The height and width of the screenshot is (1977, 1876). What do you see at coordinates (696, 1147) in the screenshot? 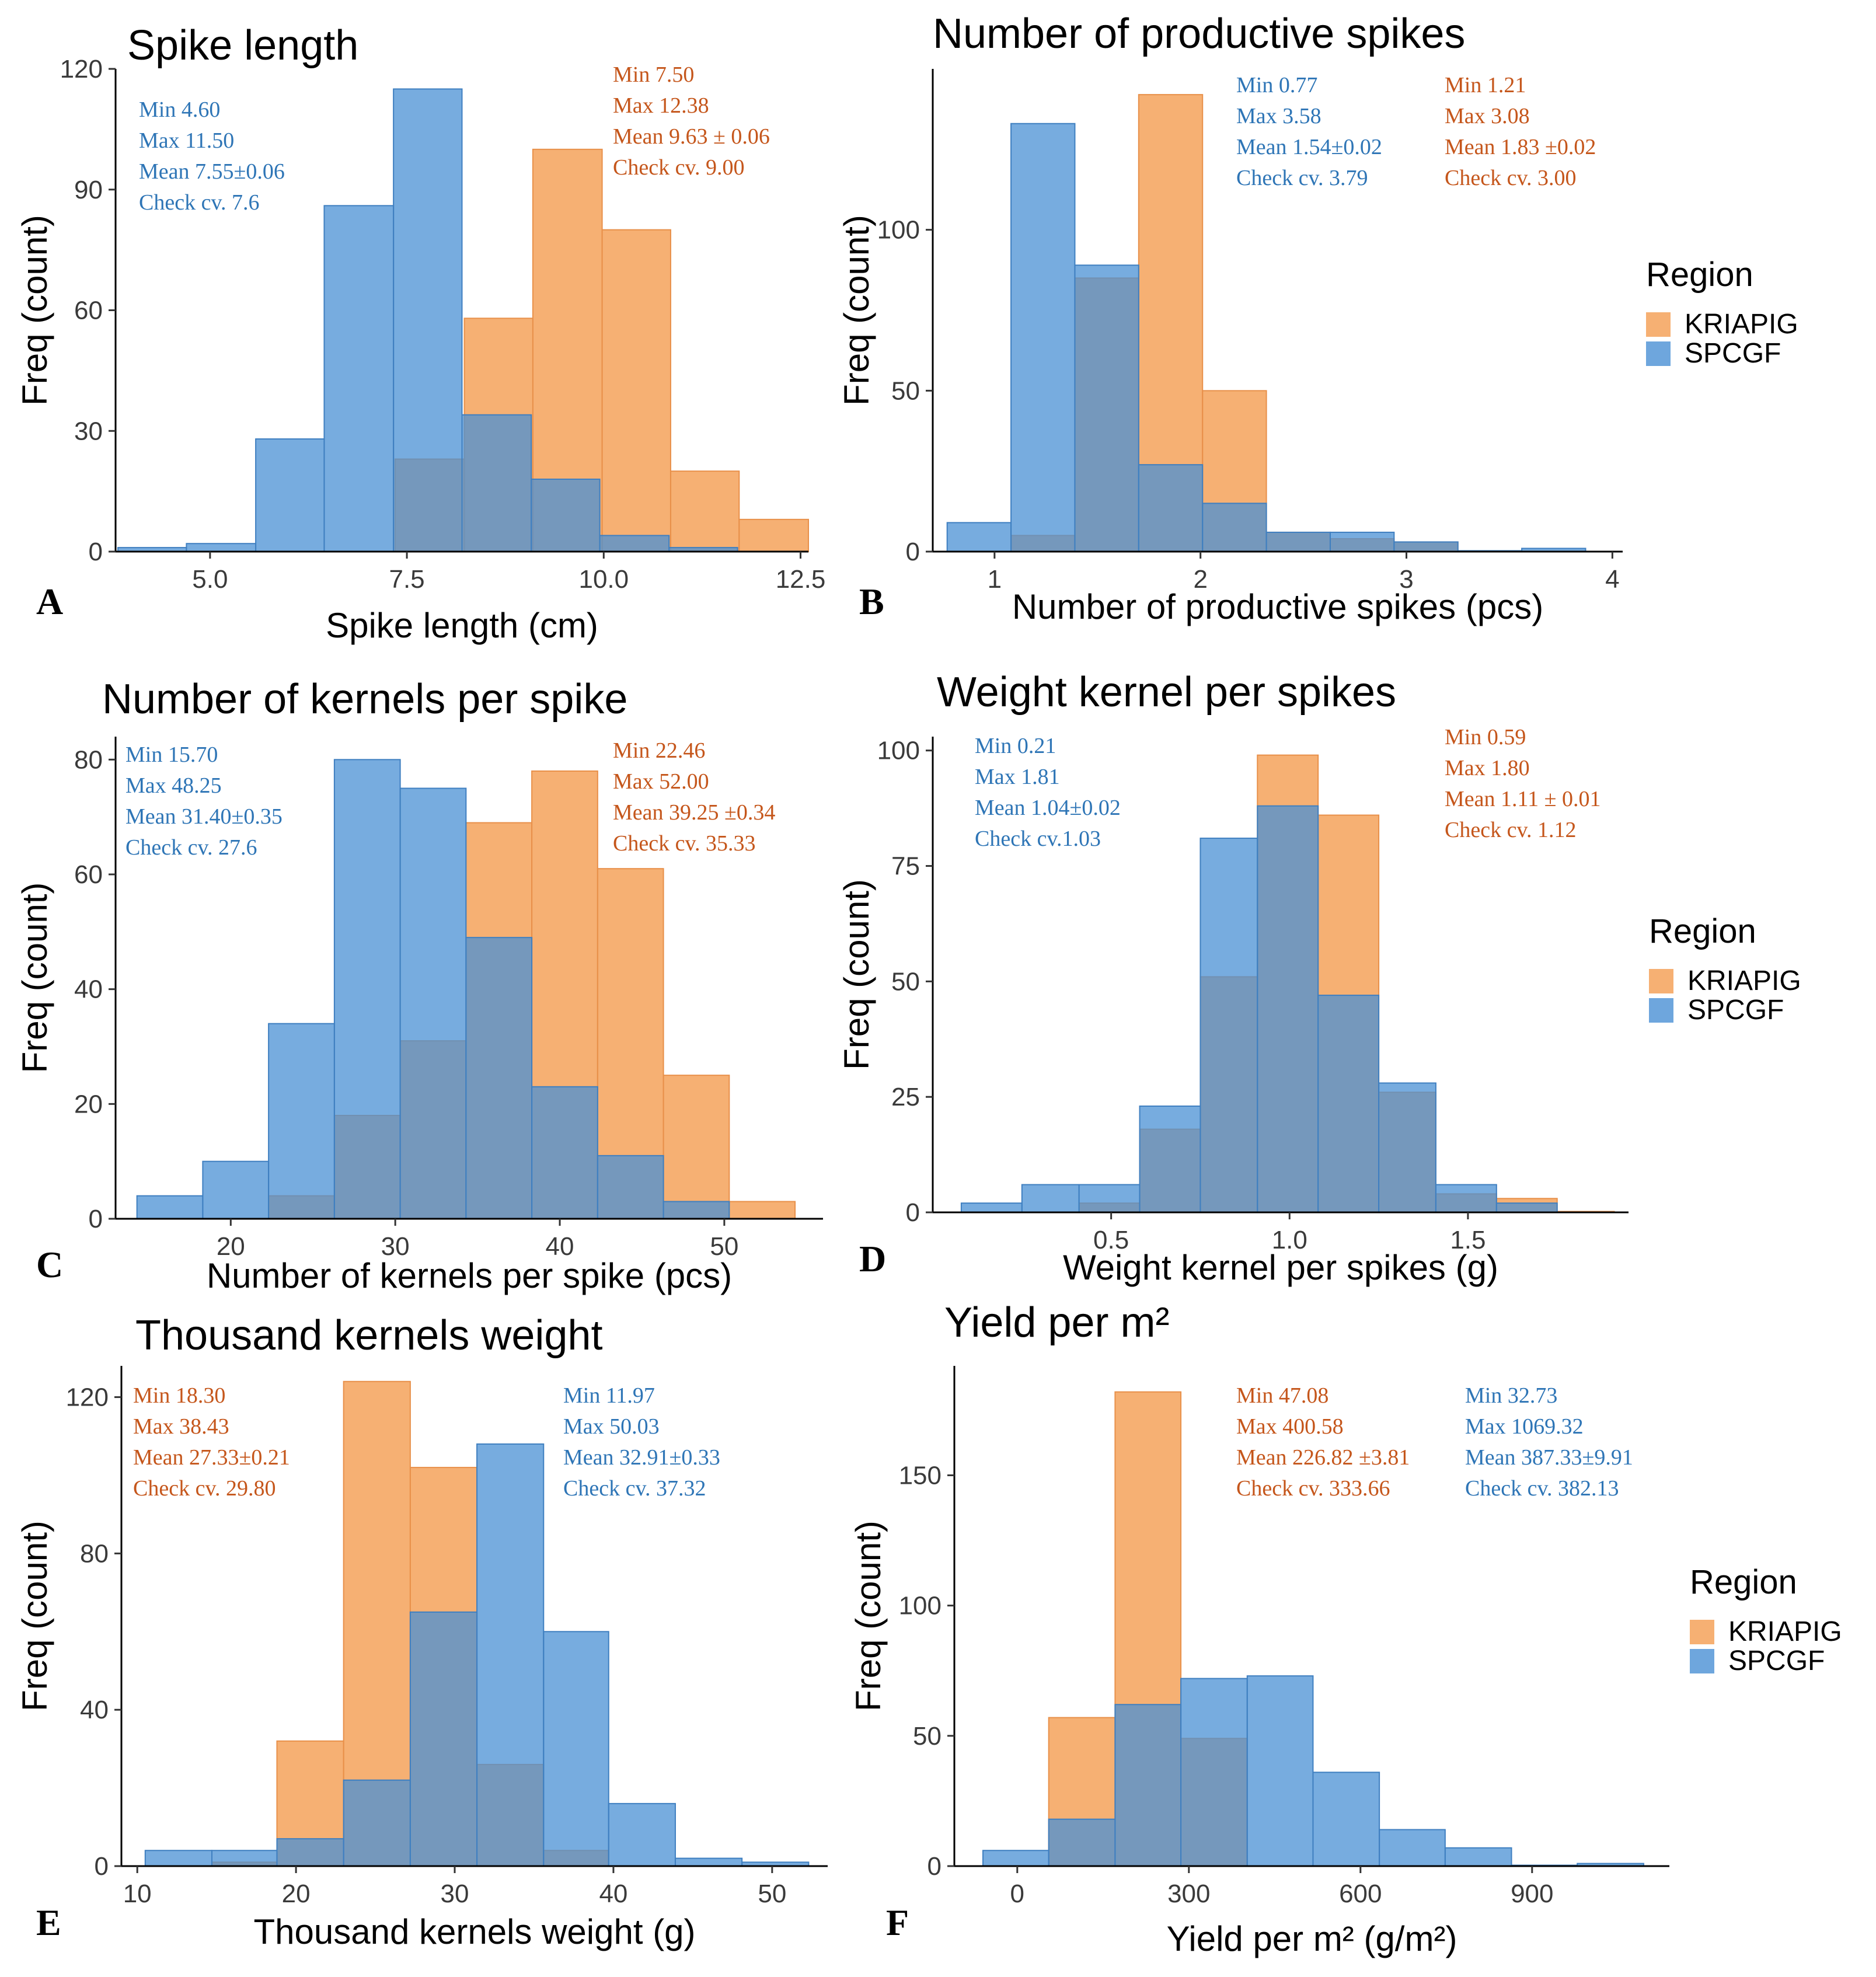
I see `bar-kriapig` at bounding box center [696, 1147].